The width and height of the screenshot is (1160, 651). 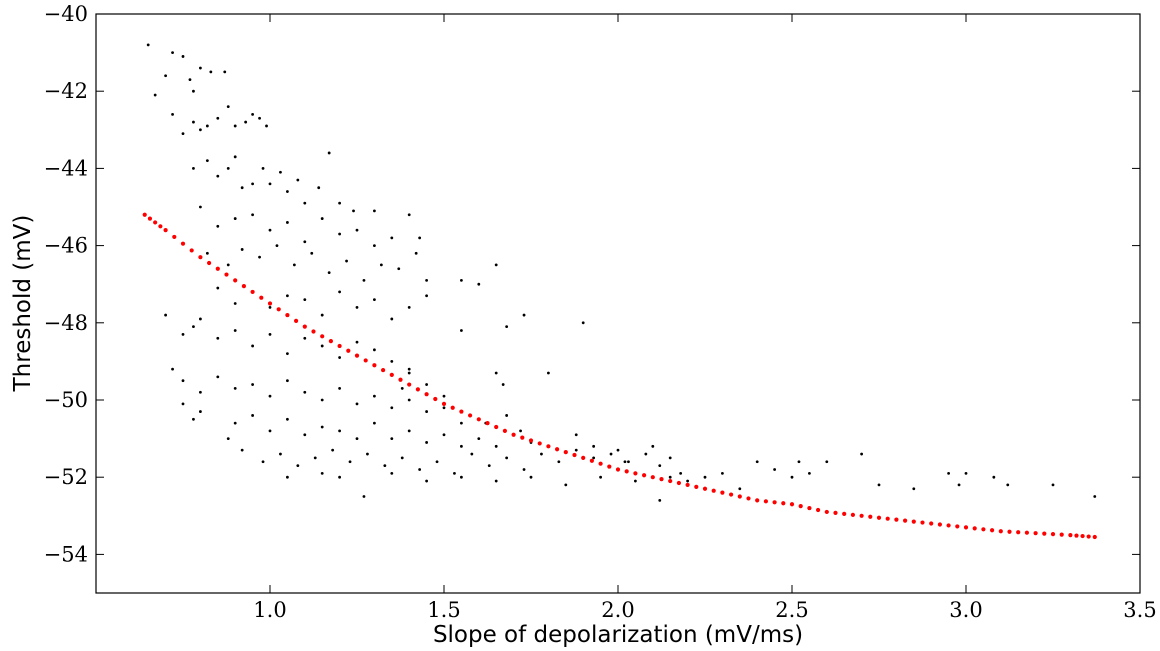 What do you see at coordinates (66, 400) in the screenshot?
I see `y-tick-label: −50` at bounding box center [66, 400].